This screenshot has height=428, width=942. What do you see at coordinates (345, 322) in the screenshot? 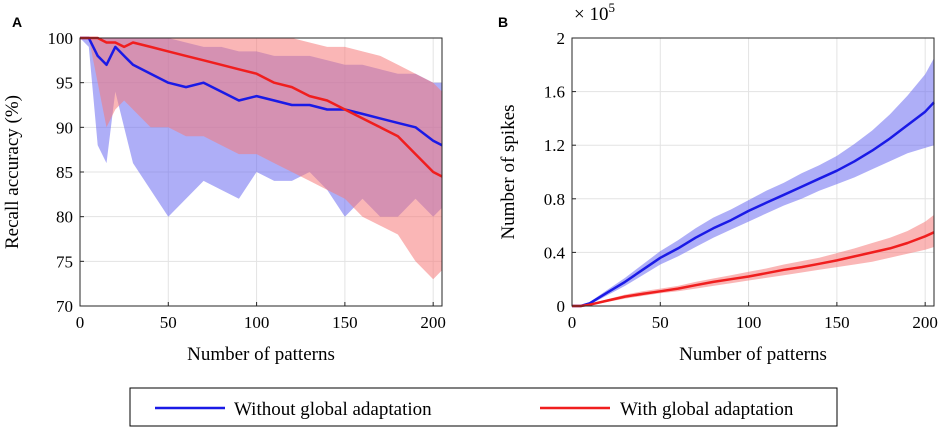
I see `panel-a-xtick-label: 150` at bounding box center [345, 322].